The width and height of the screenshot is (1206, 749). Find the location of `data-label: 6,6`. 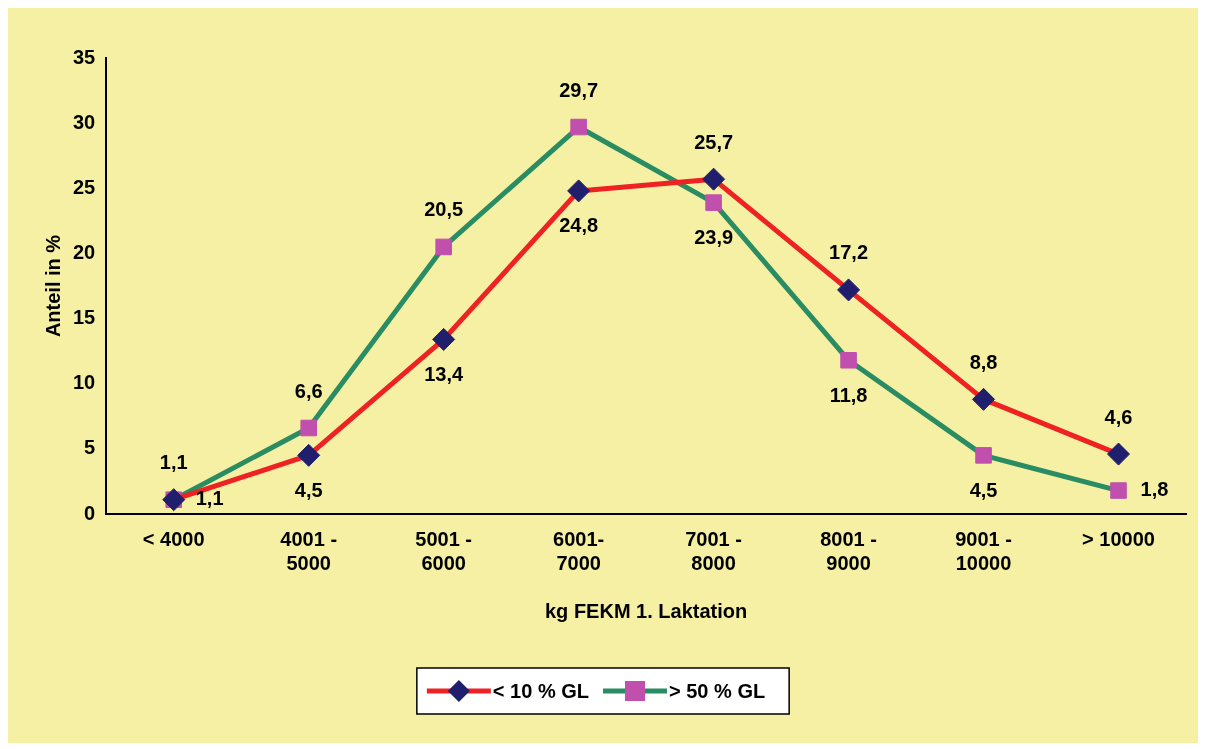

data-label: 6,6 is located at coordinates (308, 390).